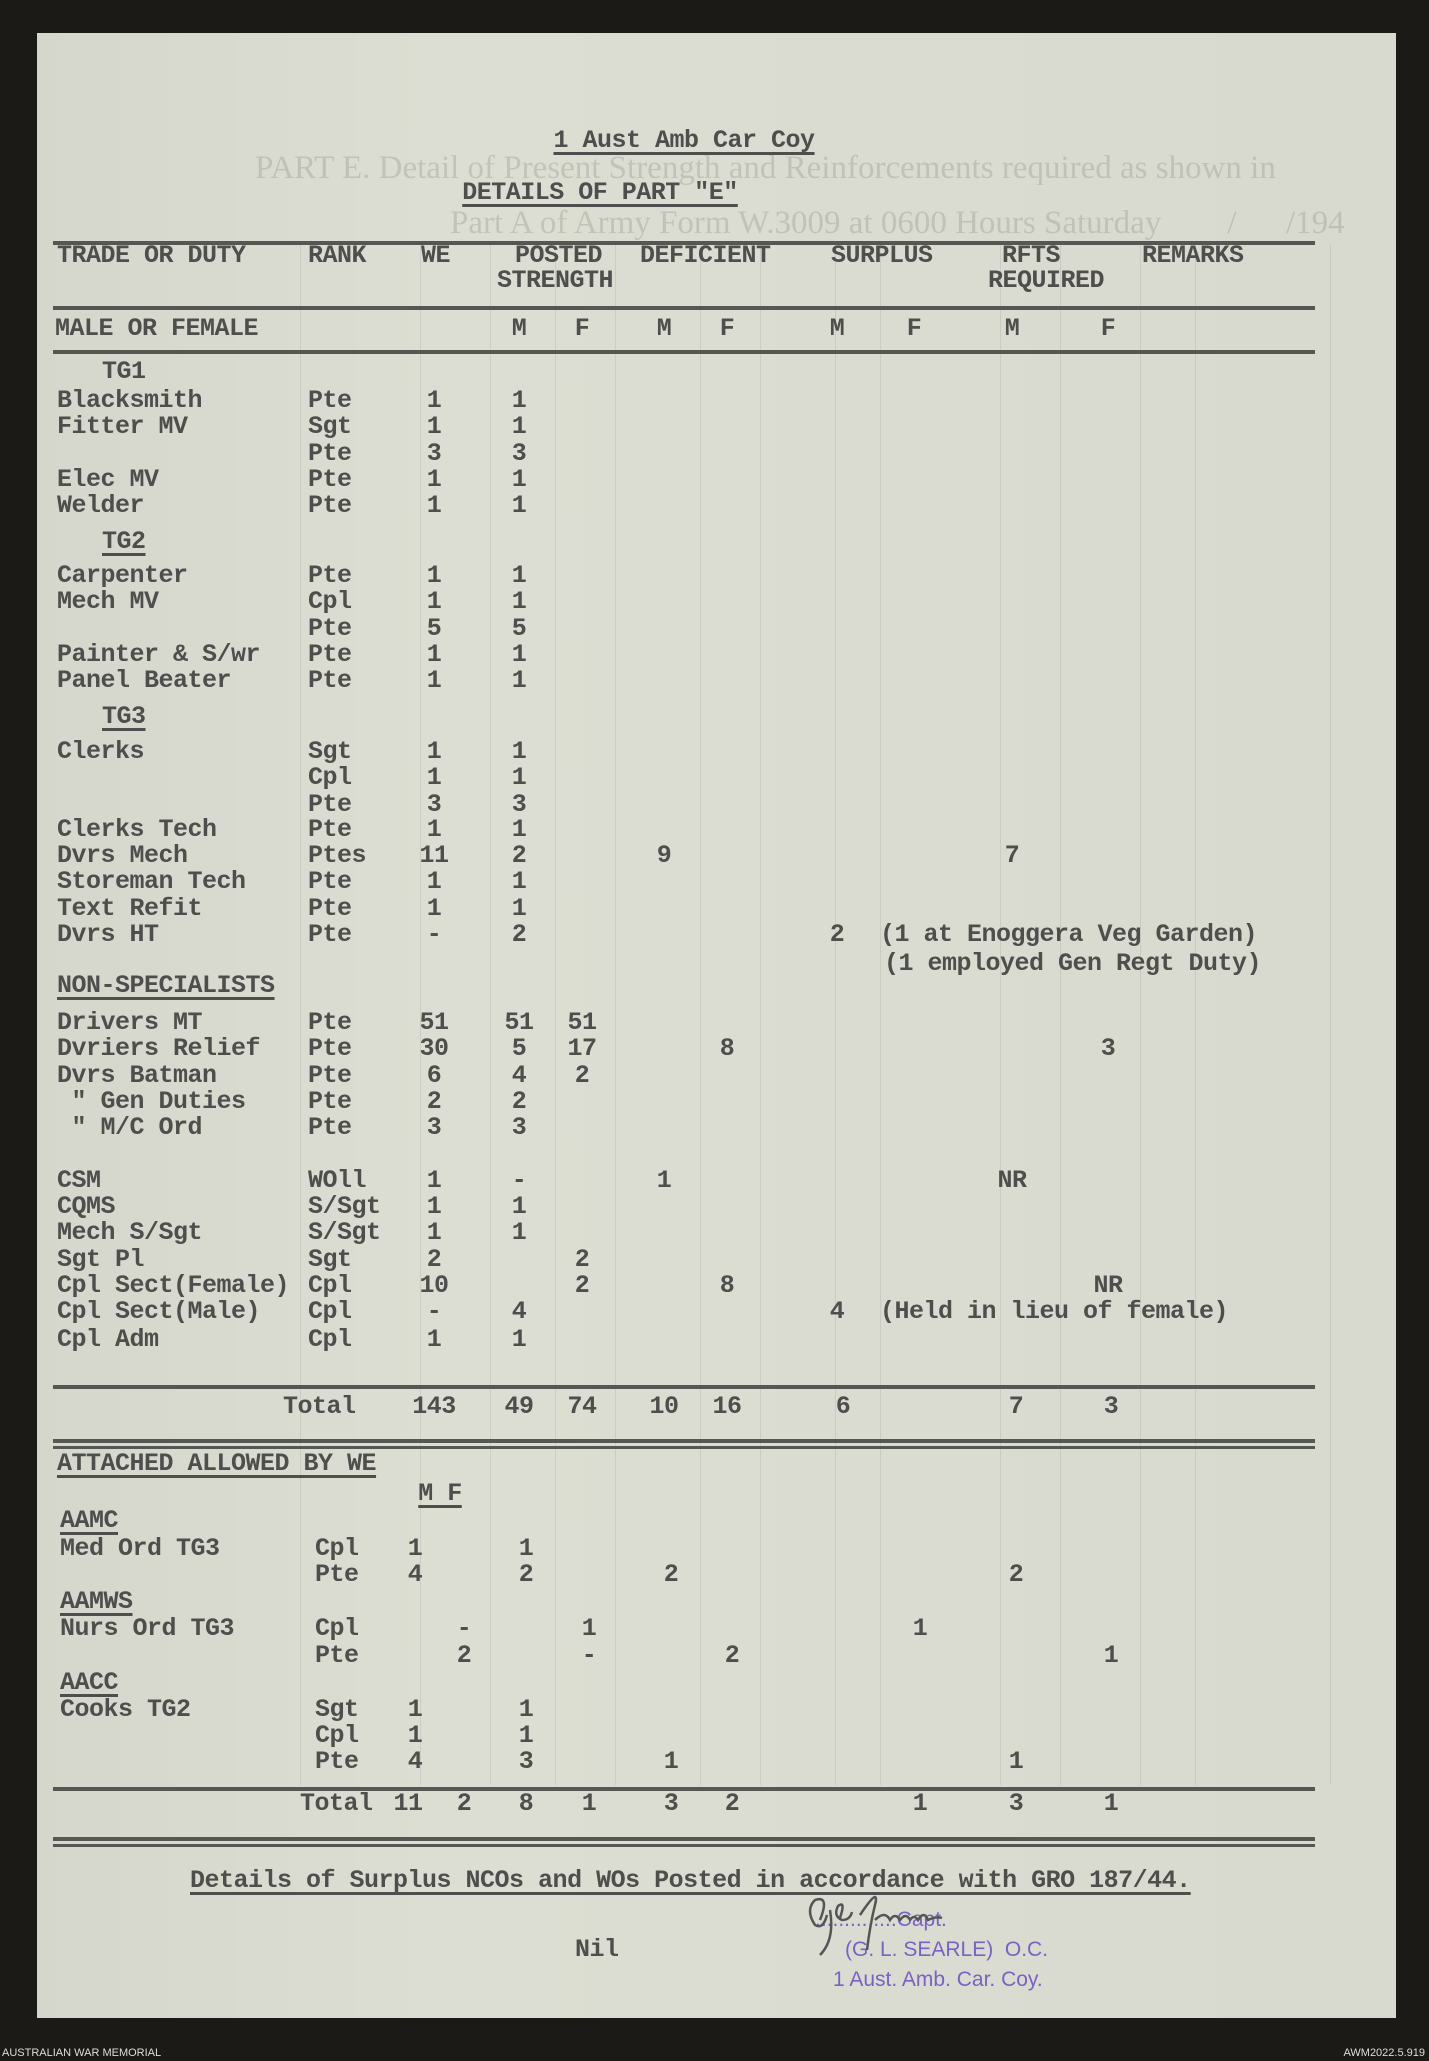 The image size is (1429, 2061). I want to click on attached-mf-header: M F, so click(440, 1493).